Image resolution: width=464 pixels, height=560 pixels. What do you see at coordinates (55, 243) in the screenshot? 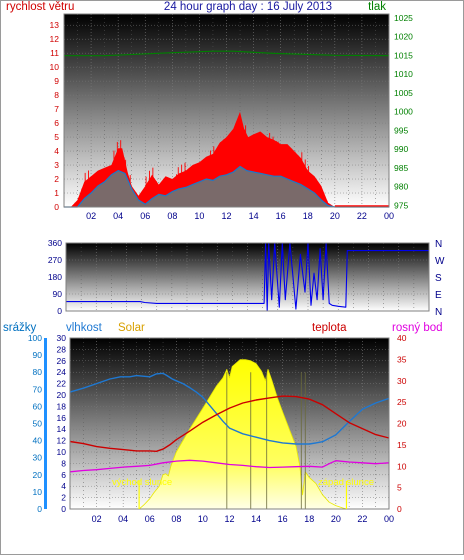
I see `direction-tick-label: 360` at bounding box center [55, 243].